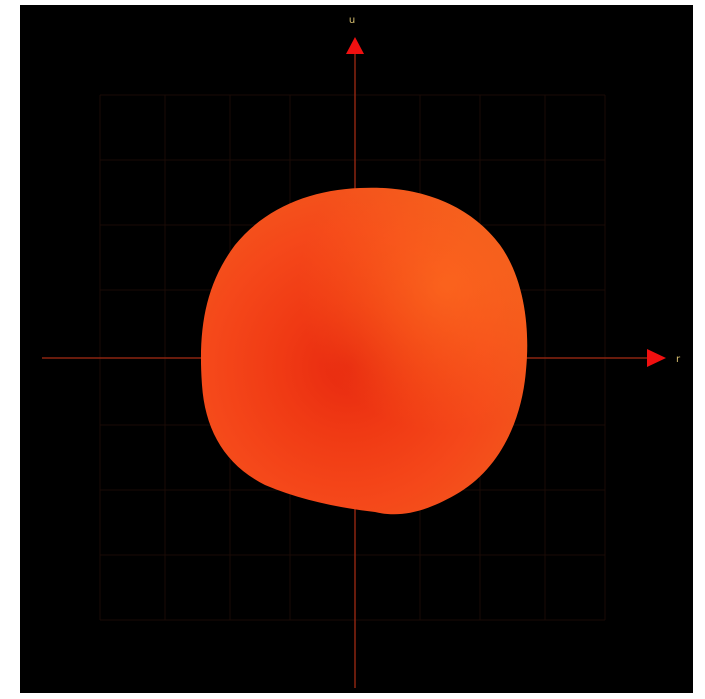 The height and width of the screenshot is (699, 705). Describe the element at coordinates (355, 45) in the screenshot. I see `vertical-arrow` at that location.